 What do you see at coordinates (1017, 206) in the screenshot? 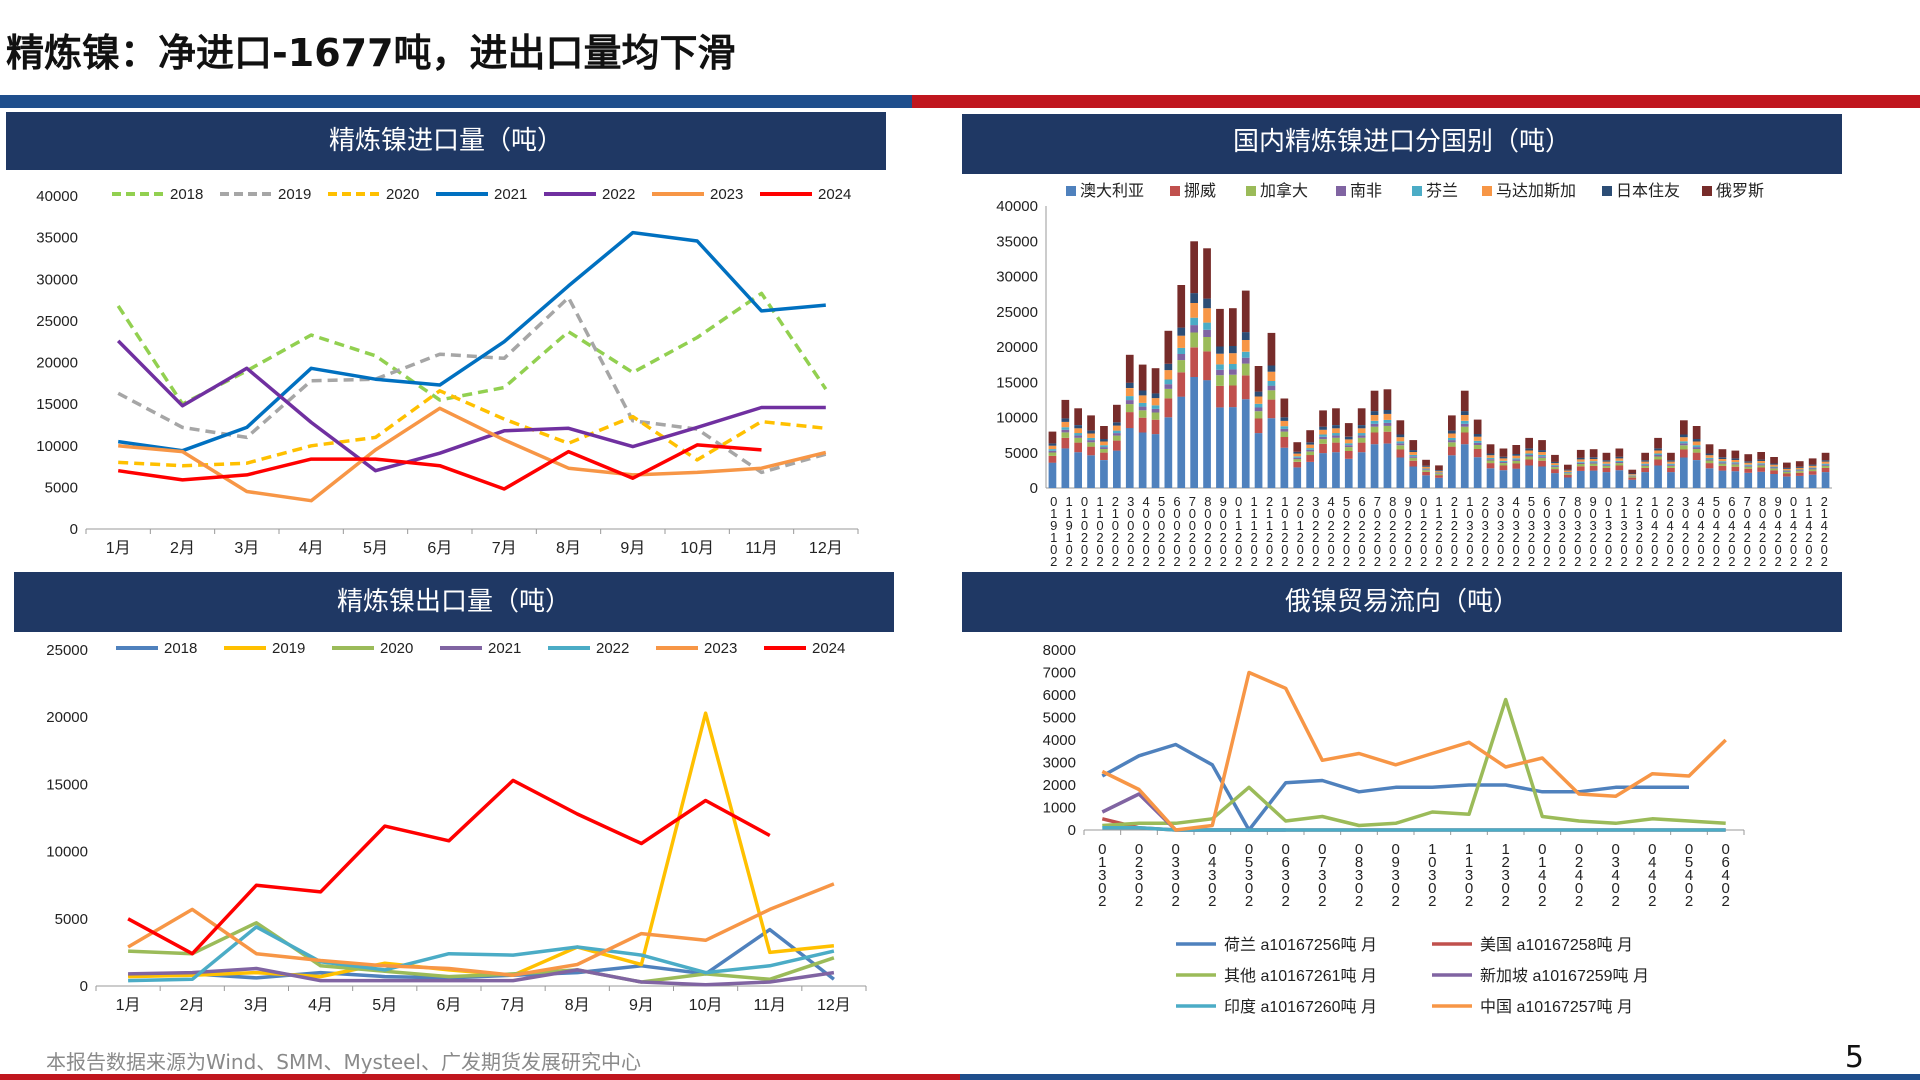
I see `y-tick-label: 40000` at bounding box center [1017, 206].